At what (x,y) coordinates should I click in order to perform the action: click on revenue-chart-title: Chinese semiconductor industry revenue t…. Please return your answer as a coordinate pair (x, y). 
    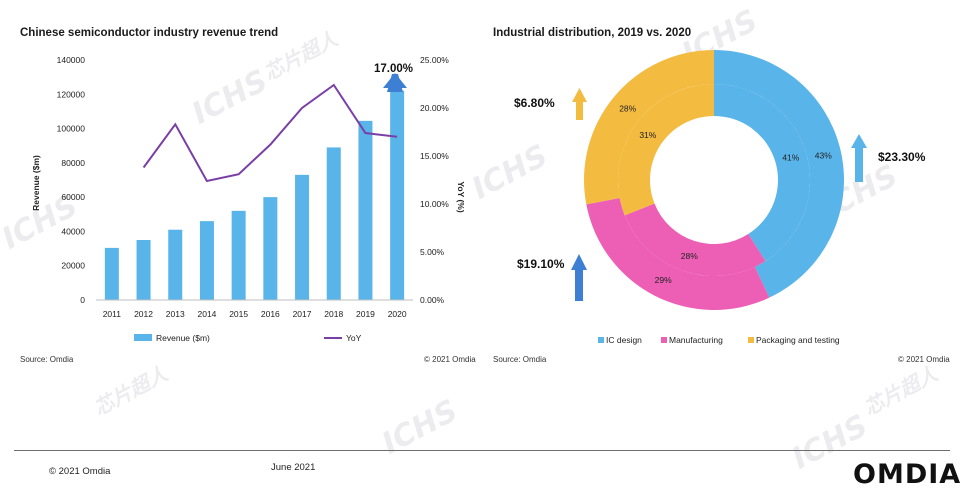
    Looking at the image, I should click on (149, 33).